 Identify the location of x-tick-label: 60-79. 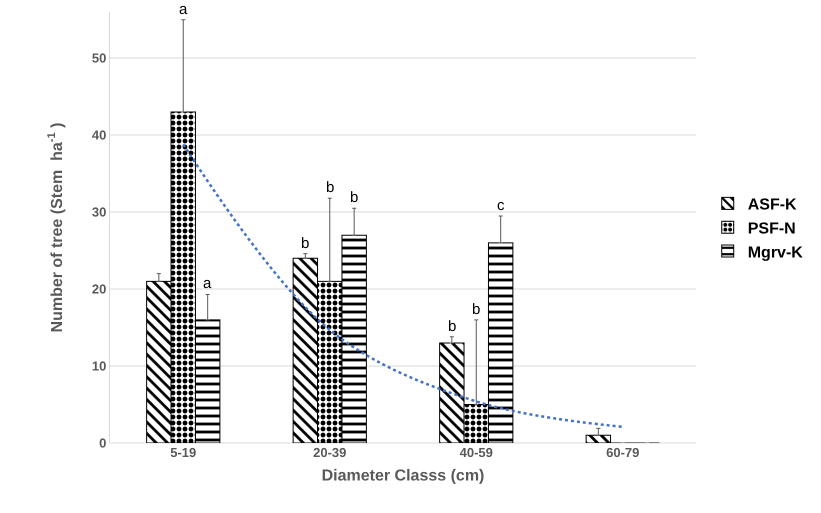
(623, 452).